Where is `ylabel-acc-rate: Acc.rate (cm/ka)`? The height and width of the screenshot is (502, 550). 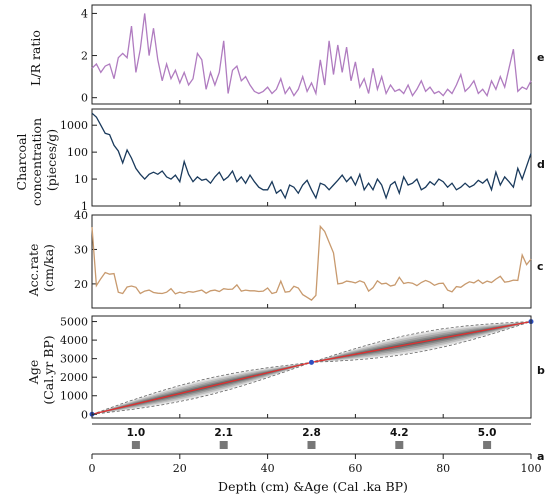
ylabel-acc-rate: Acc.rate (cm/ka) is located at coordinates (41, 269).